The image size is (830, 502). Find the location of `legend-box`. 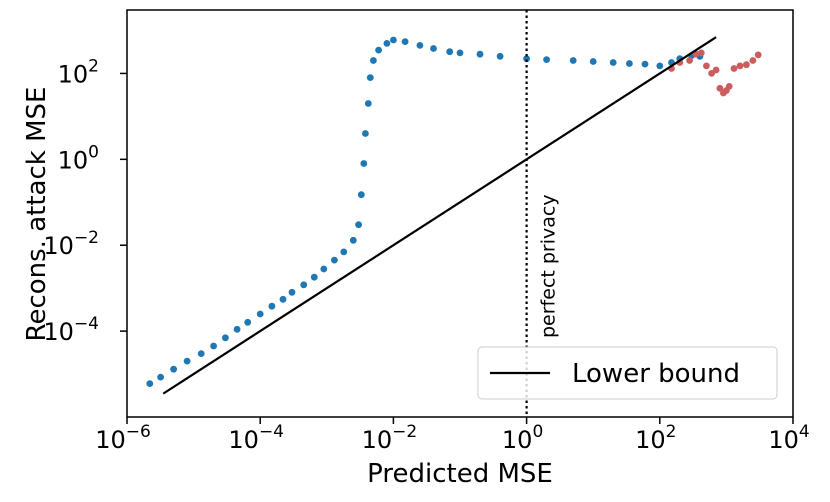

legend-box is located at coordinates (627, 373).